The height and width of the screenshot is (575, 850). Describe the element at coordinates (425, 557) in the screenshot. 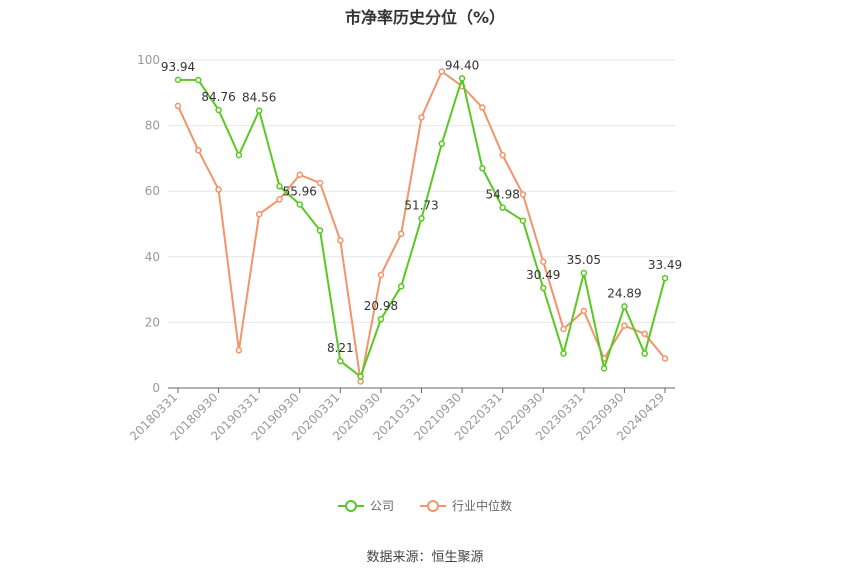

I see `source-note: 数据来源：恒生聚源` at that location.